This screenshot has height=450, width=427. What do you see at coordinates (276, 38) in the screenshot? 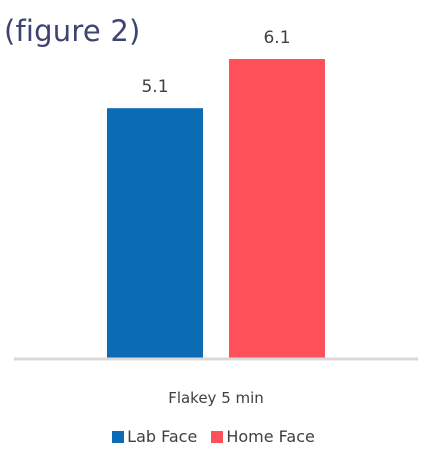
I see `value-label-home-face: 6.1` at bounding box center [276, 38].